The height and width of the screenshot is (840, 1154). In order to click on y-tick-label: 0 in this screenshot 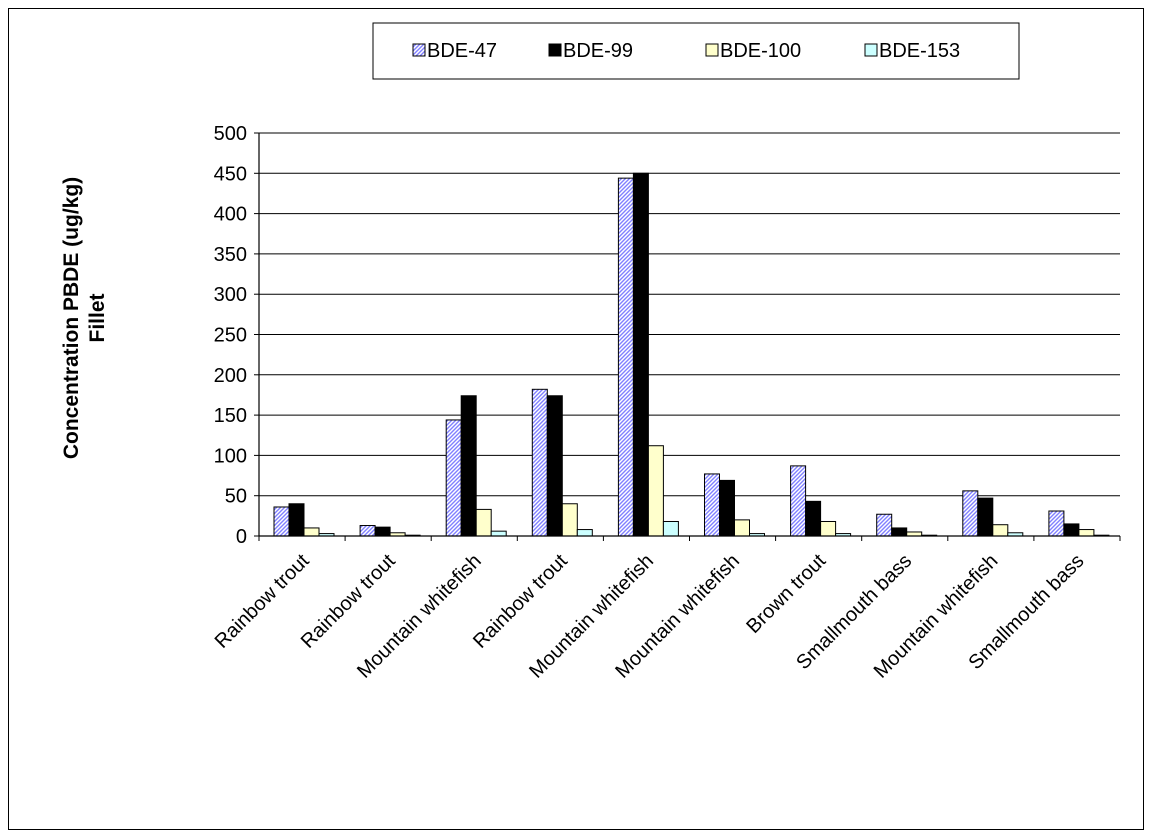, I will do `click(241, 537)`.